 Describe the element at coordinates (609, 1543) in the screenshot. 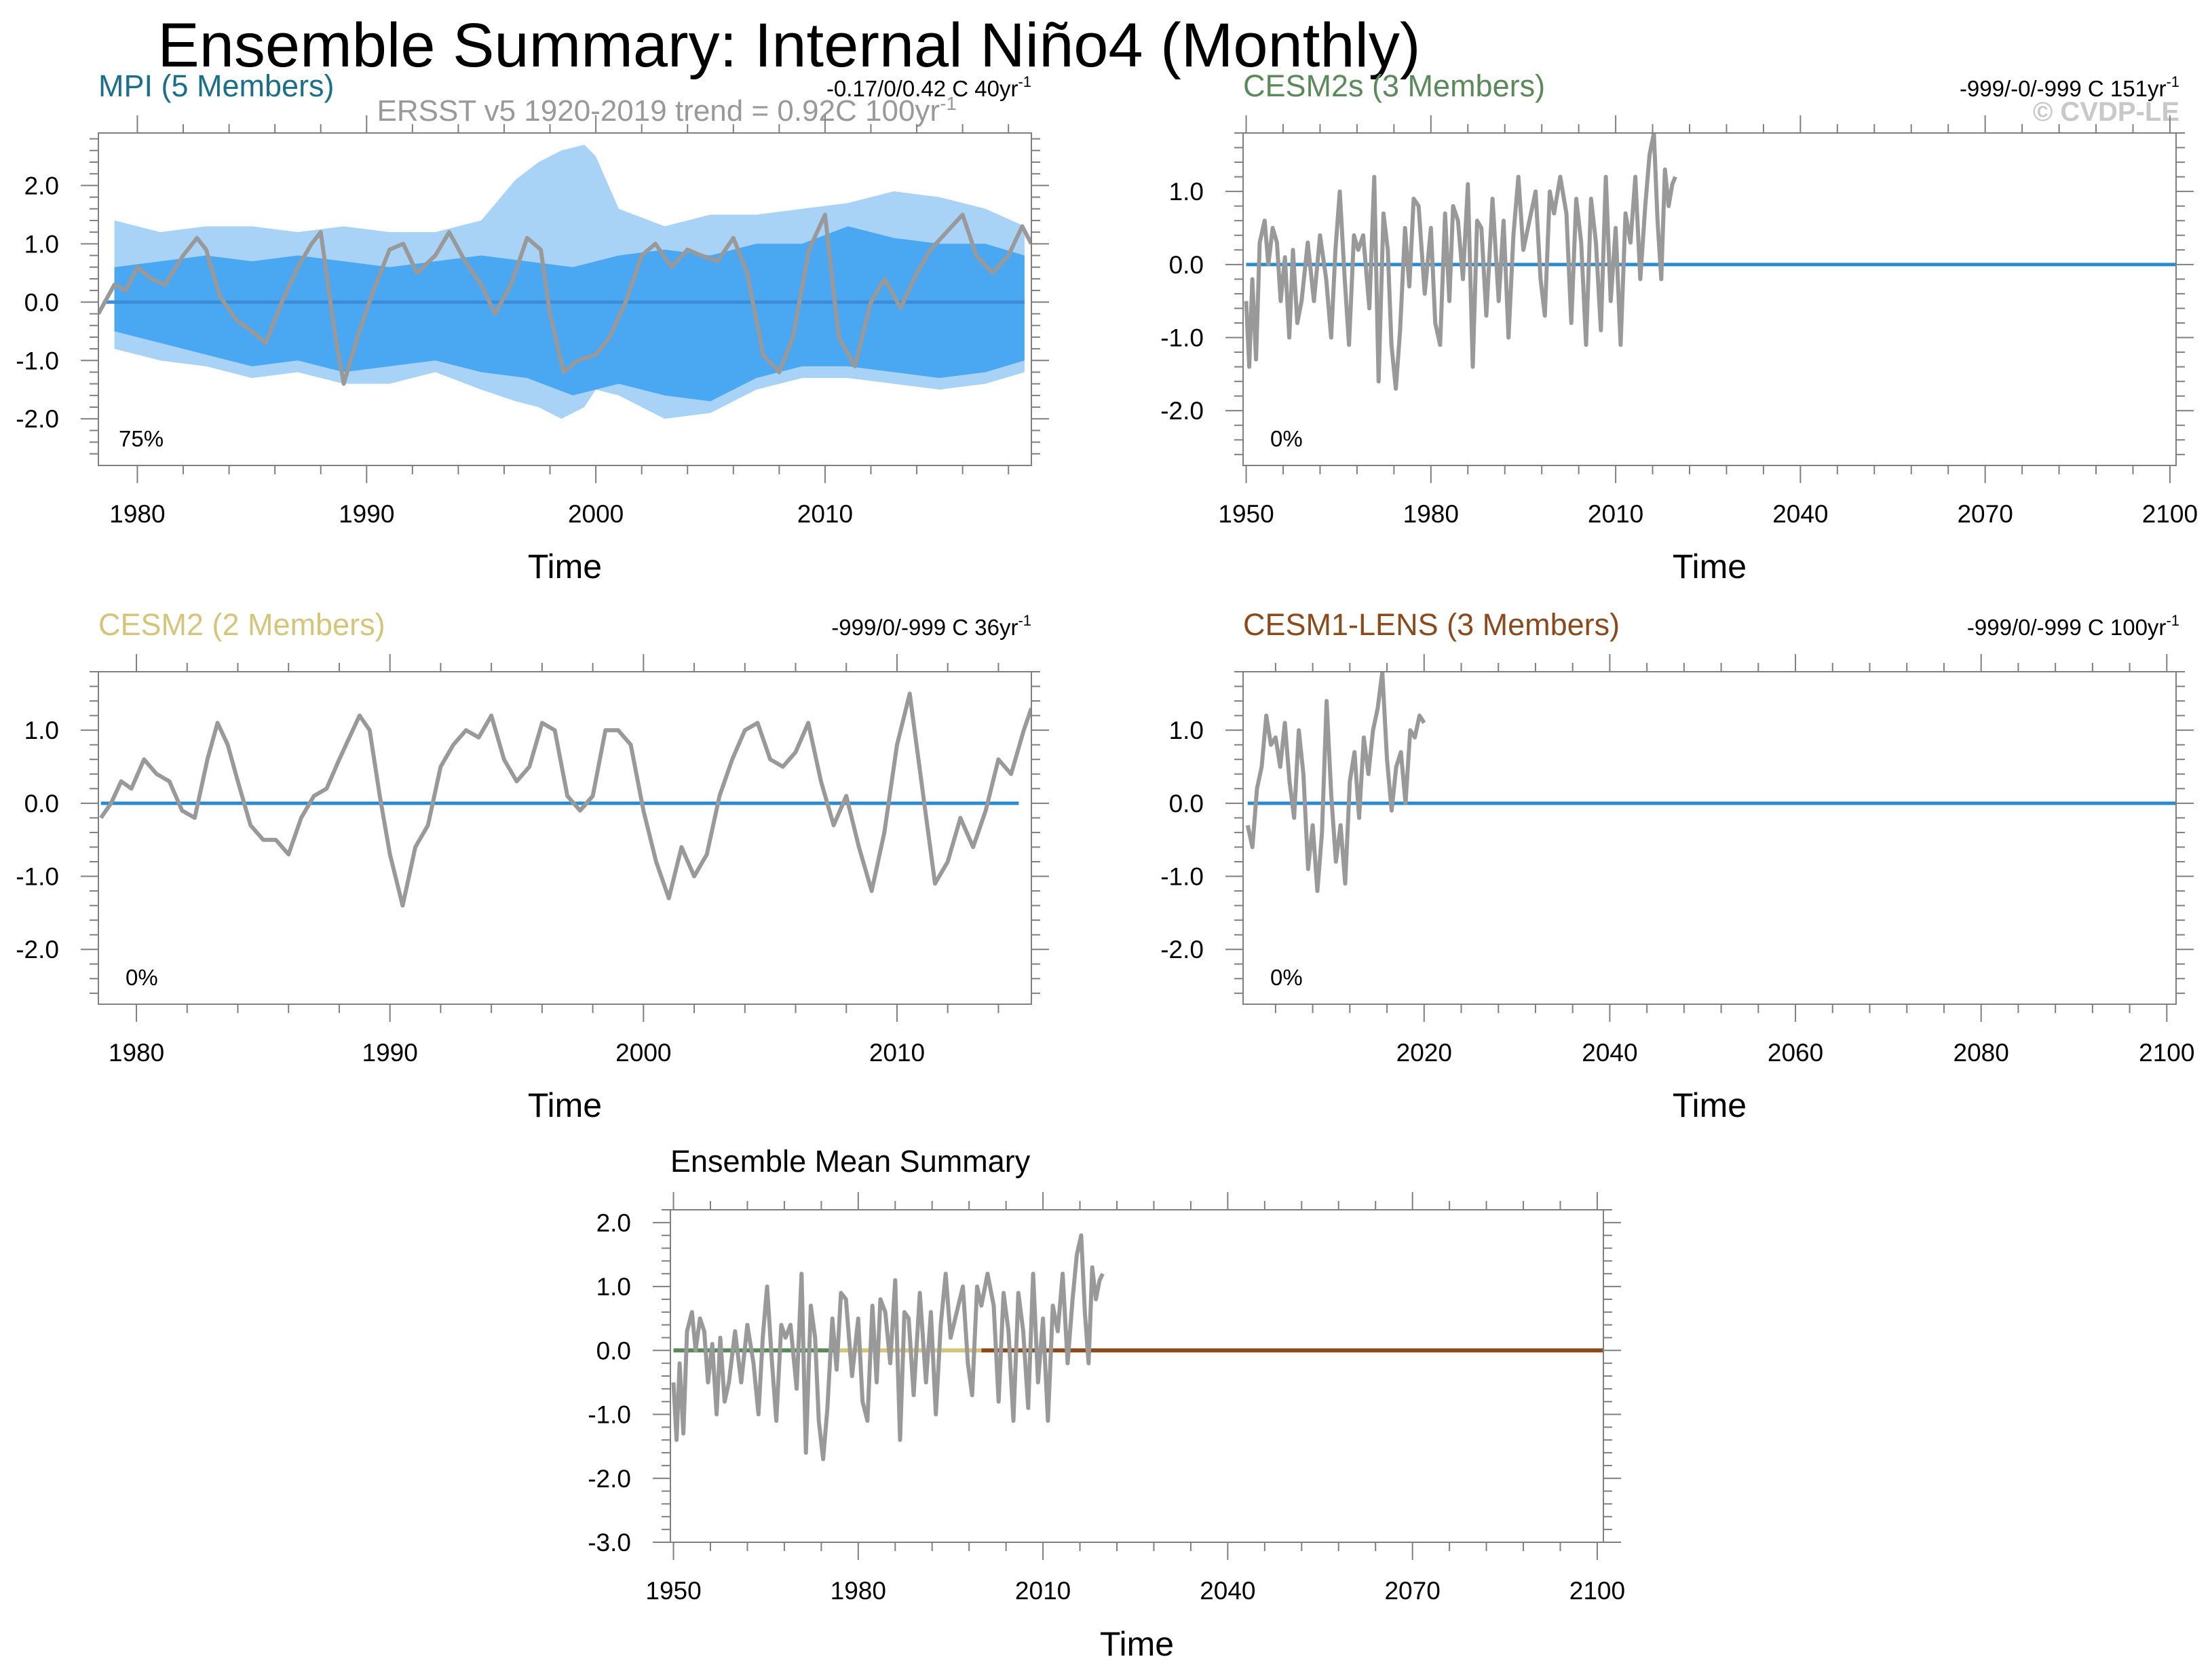

I see `y-tick-label: -3.0` at that location.